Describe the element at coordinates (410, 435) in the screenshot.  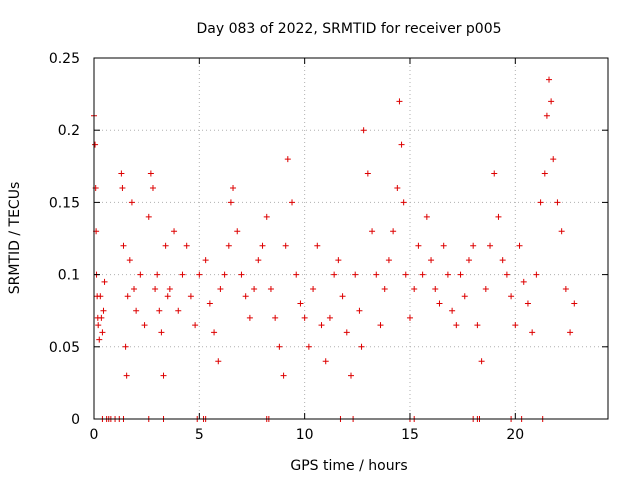
I see `x-tick-label: 15` at that location.